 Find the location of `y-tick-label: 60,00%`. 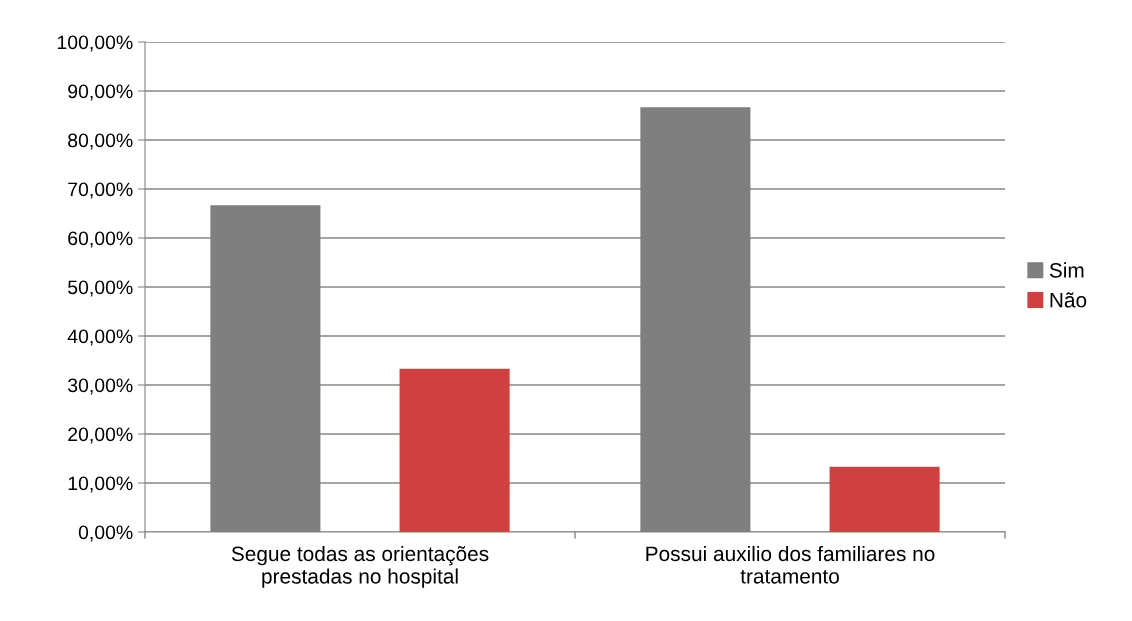

y-tick-label: 60,00% is located at coordinates (100, 239).